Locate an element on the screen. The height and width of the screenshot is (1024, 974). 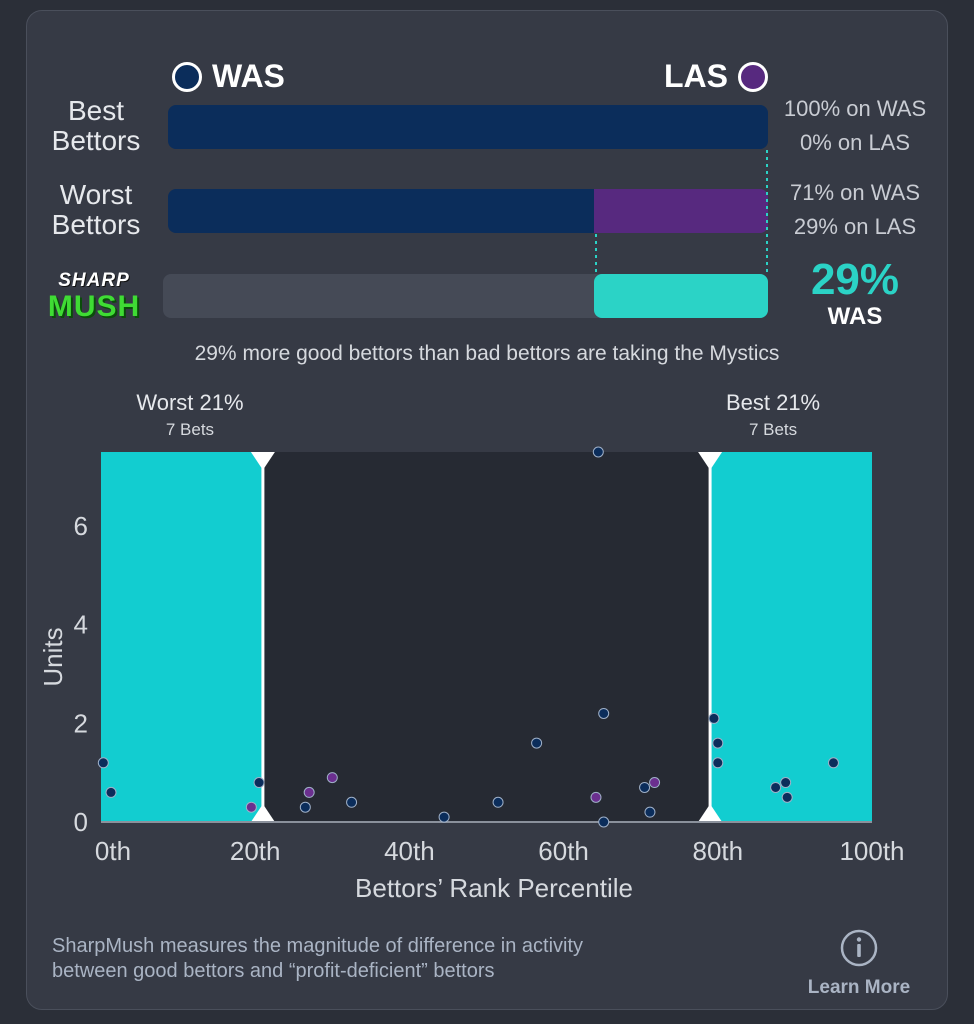
region-worst is located at coordinates (182, 637).